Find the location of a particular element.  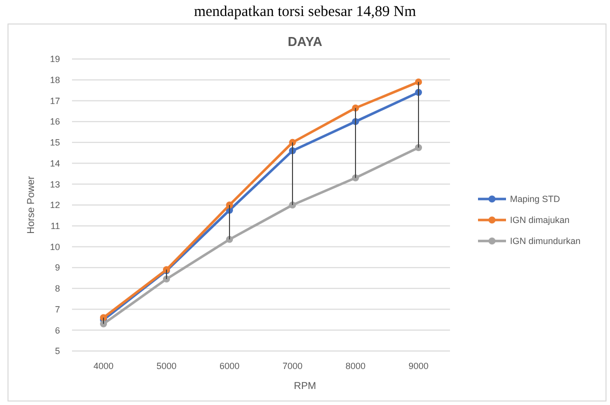

y-tick-label: 15 is located at coordinates (55, 143).